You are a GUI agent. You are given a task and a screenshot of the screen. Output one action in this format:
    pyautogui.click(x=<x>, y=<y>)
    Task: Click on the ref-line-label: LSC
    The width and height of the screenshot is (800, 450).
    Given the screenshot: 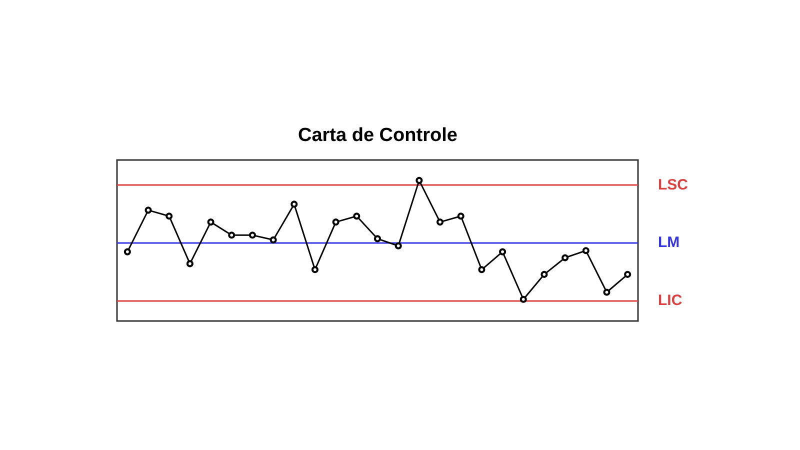 What is the action you would take?
    pyautogui.click(x=673, y=185)
    